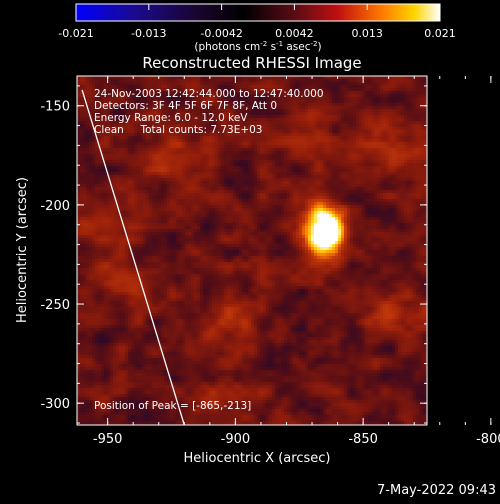 The image size is (500, 504). What do you see at coordinates (440, 33) in the screenshot?
I see `colorbar-tick-label: 0.021` at bounding box center [440, 33].